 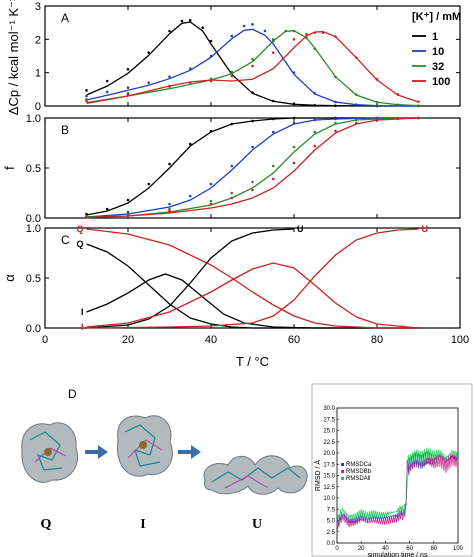 What do you see at coordinates (436, 17) in the screenshot?
I see `legend-title: [K⁺] / mM` at bounding box center [436, 17].